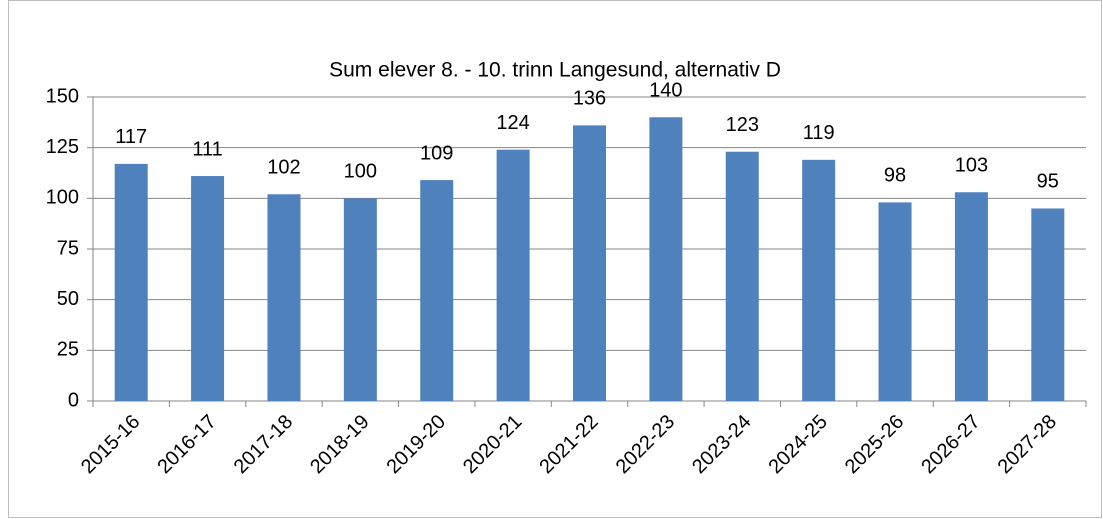 The image size is (1103, 519). What do you see at coordinates (665, 91) in the screenshot?
I see `data-label: 140` at bounding box center [665, 91].